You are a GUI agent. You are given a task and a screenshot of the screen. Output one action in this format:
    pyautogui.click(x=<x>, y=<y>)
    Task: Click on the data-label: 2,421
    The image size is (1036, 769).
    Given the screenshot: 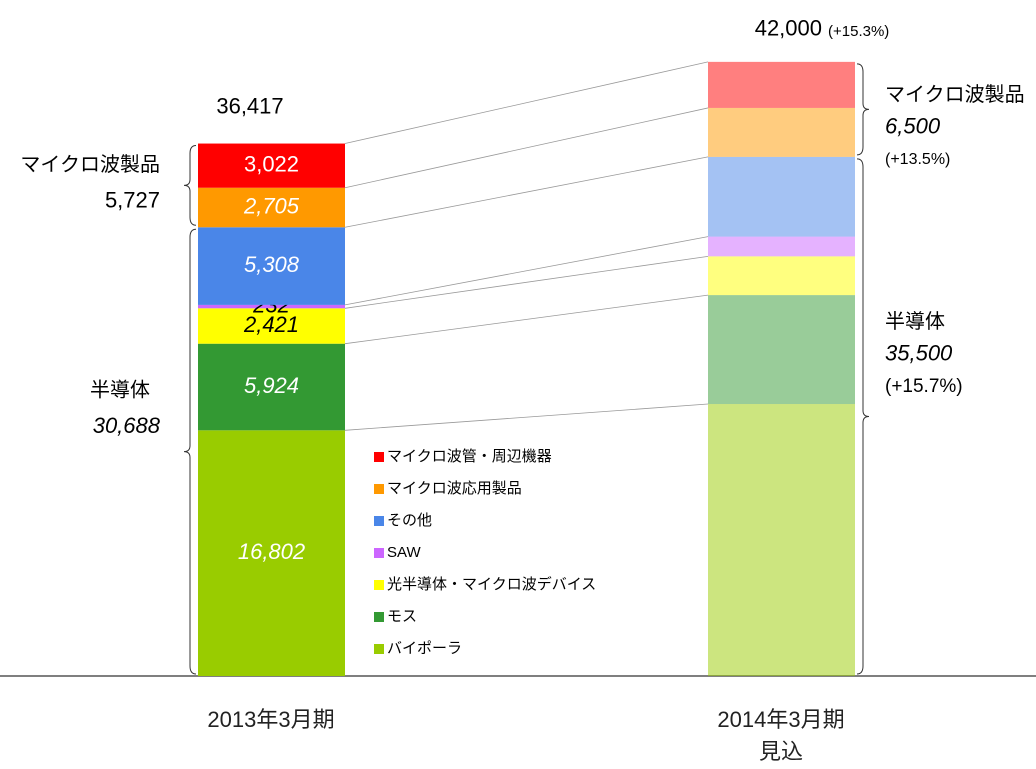 What is the action you would take?
    pyautogui.click(x=271, y=324)
    